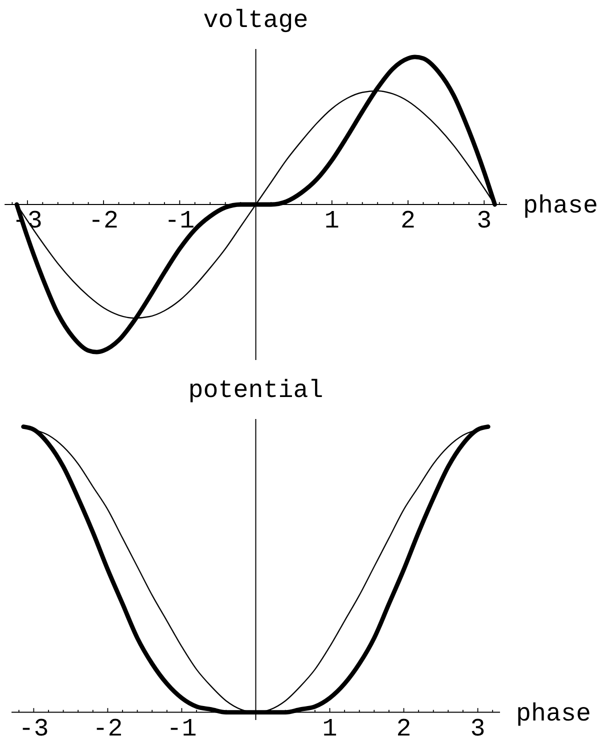  What do you see at coordinates (33, 727) in the screenshot?
I see `x-tick-label: -3` at bounding box center [33, 727].